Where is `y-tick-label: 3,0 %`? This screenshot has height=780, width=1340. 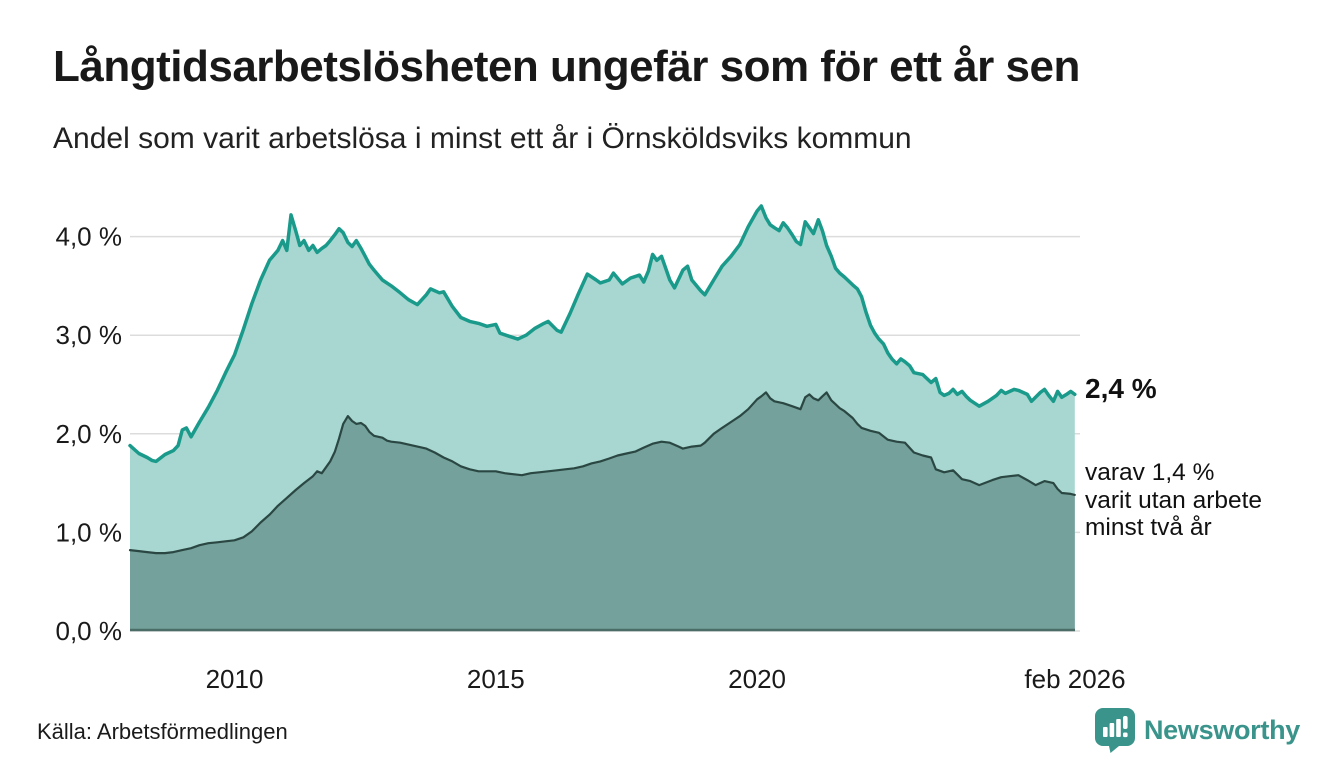
y-tick-label: 3,0 % is located at coordinates (89, 335).